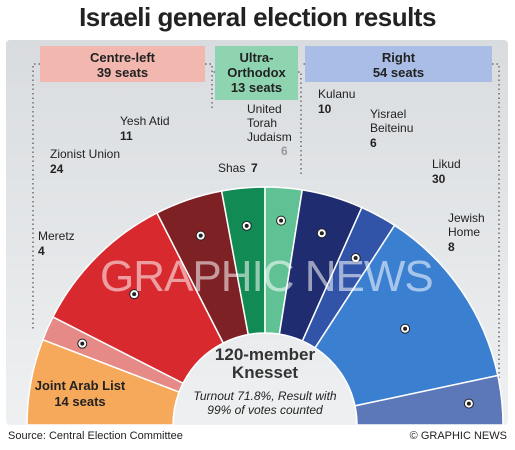  I want to click on watermark-text: GRAPHIC NEWS, so click(267, 276).